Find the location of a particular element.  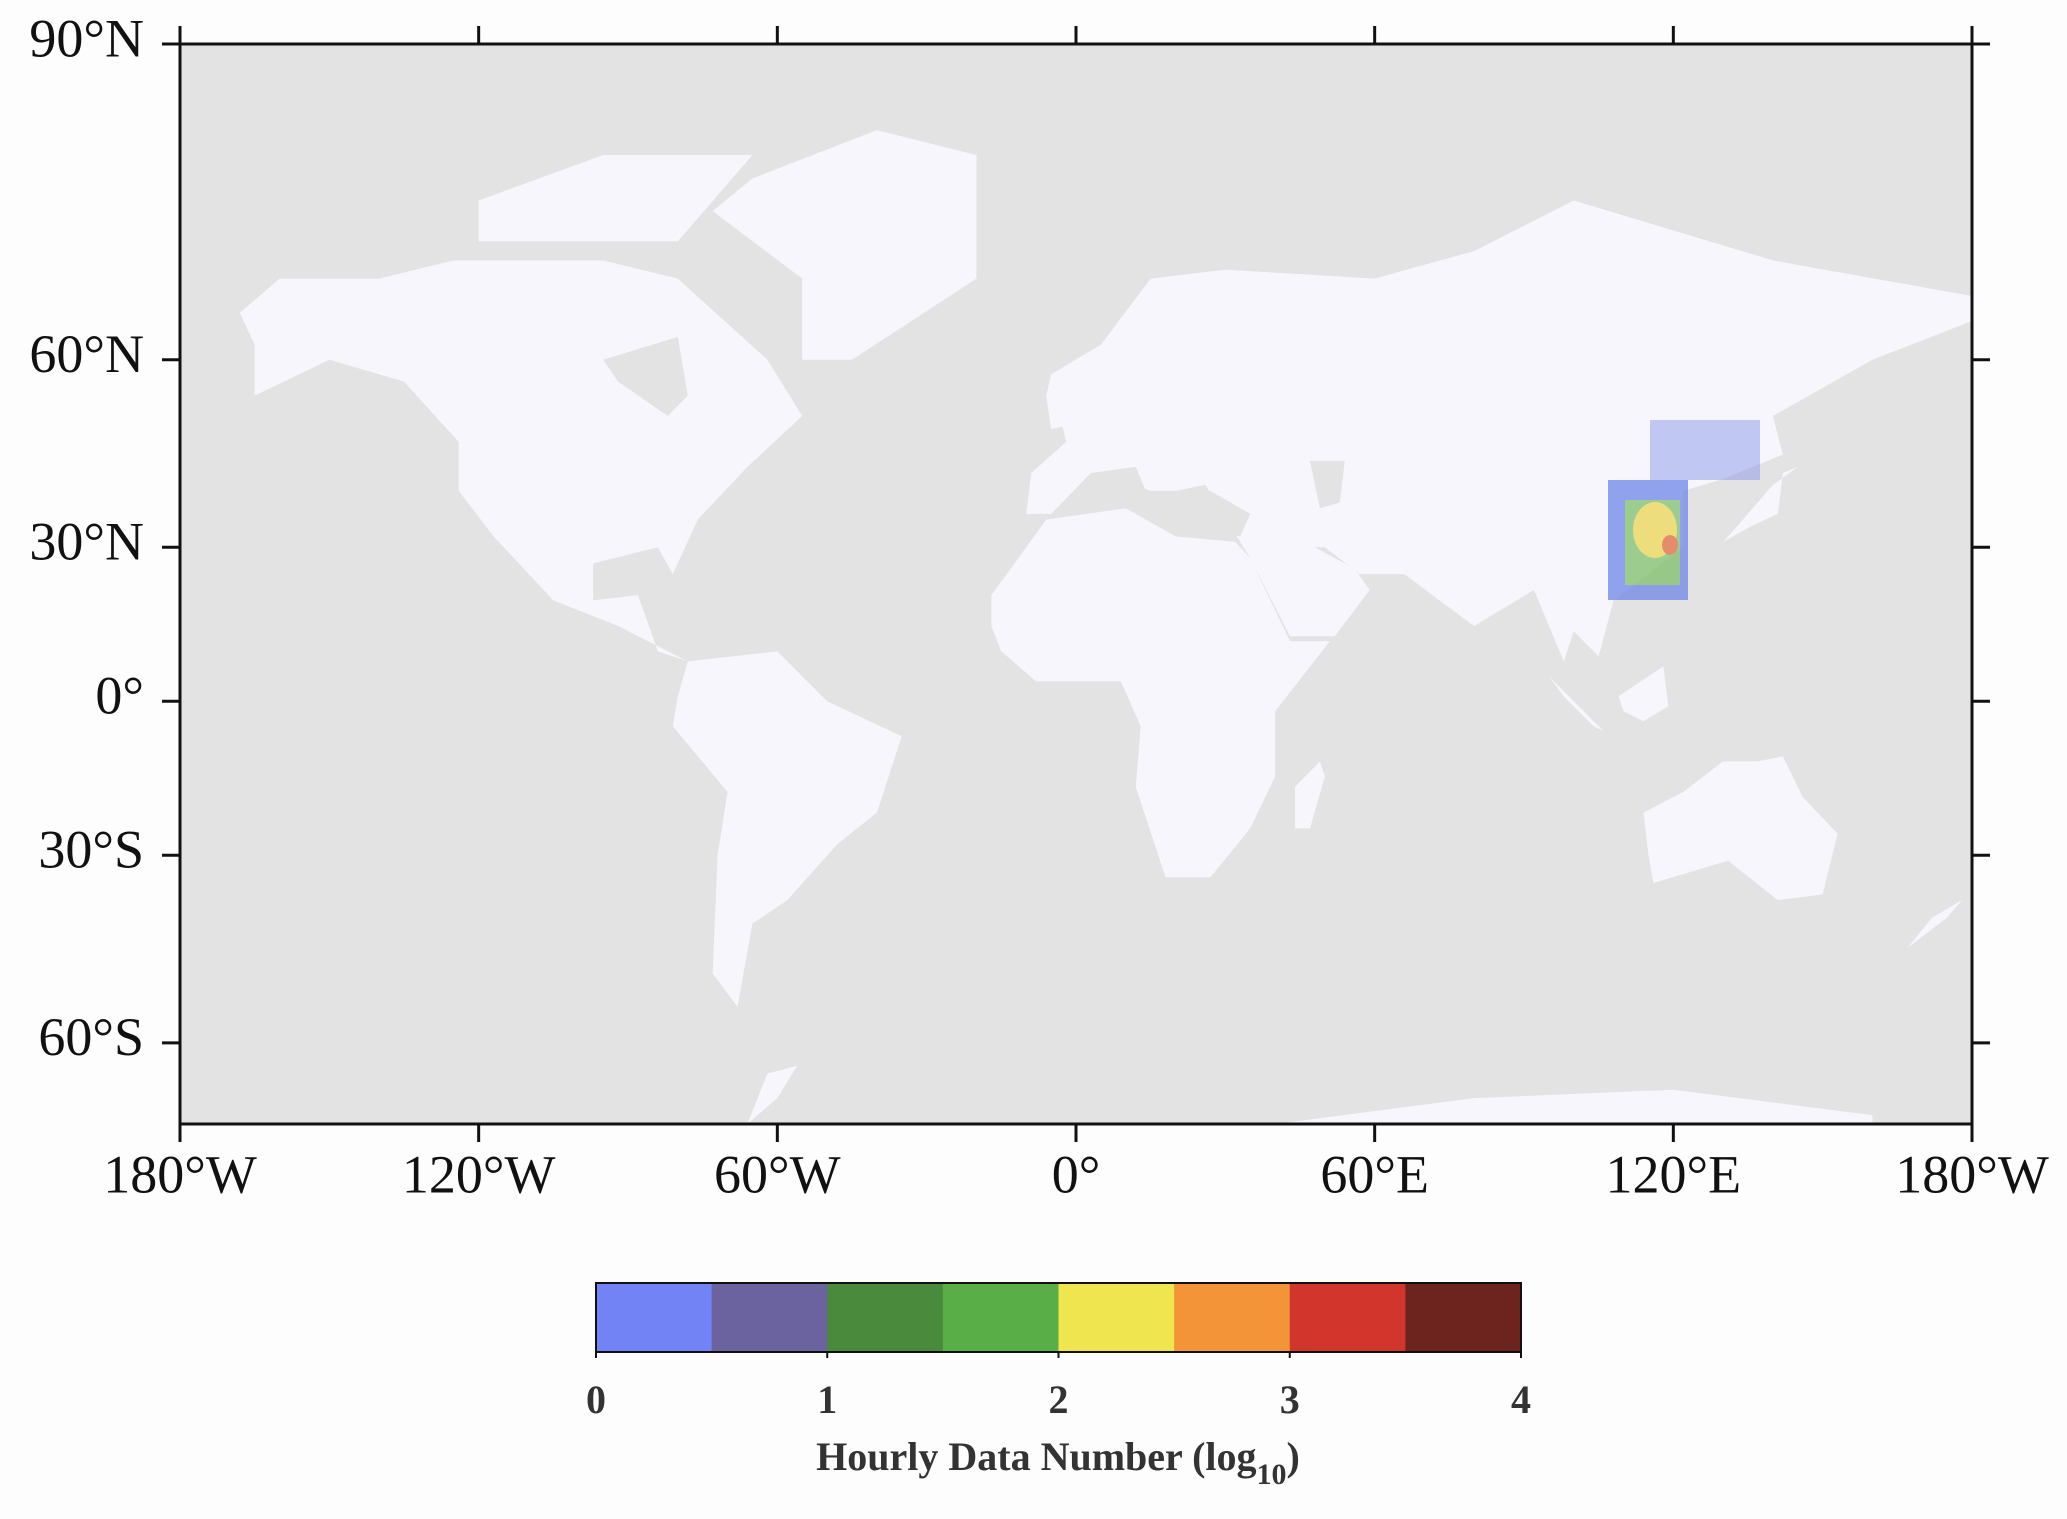

y-tick-label: 60°N is located at coordinates (86, 354).